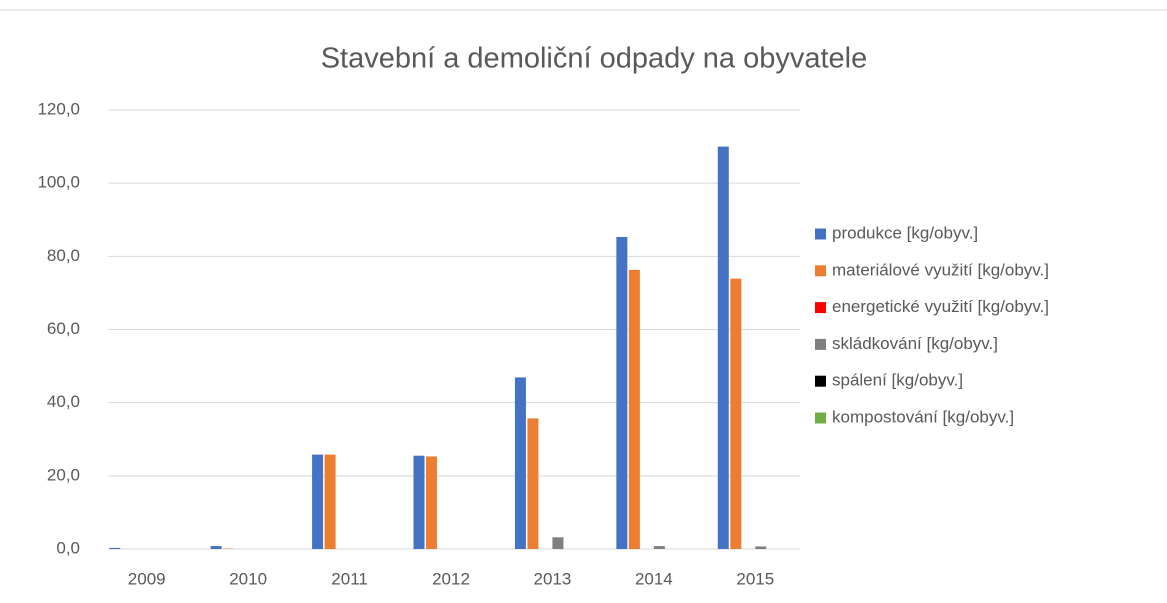 This screenshot has width=1167, height=603. I want to click on legend-label: produkce [kg/obyv.], so click(905, 232).